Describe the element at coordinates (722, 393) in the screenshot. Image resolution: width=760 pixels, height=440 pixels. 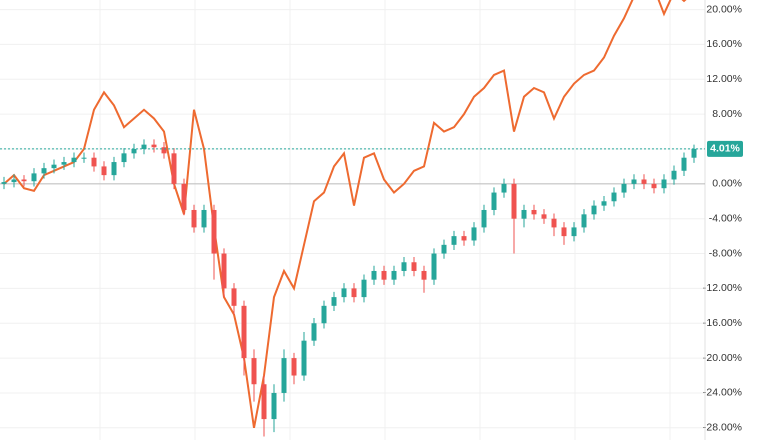
I see `y-tick-label: -24.00%` at that location.